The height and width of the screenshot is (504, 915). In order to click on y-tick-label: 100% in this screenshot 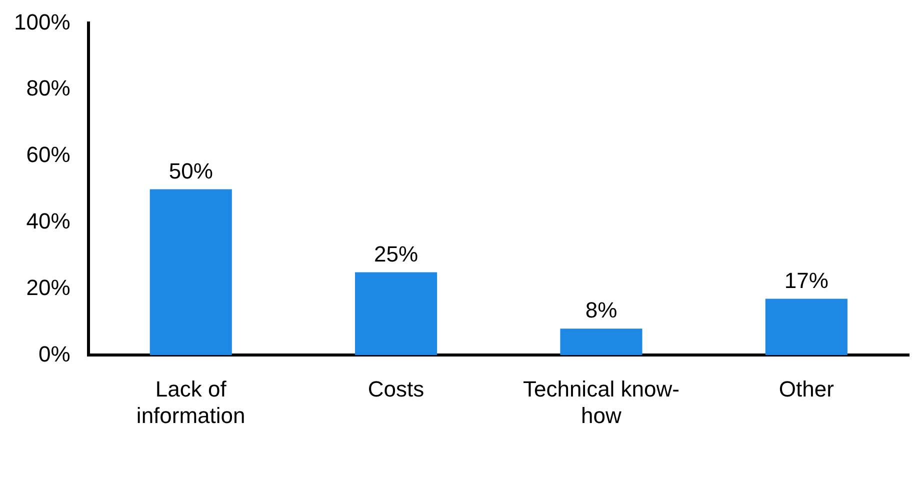, I will do `click(42, 21)`.